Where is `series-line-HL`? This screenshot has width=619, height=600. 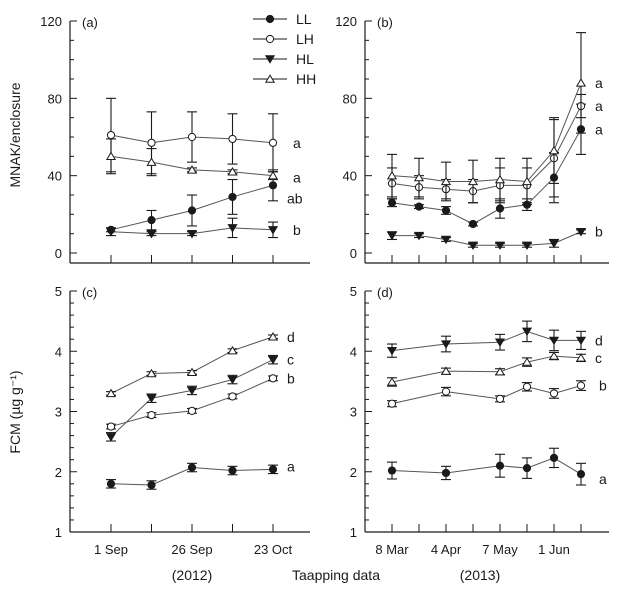
series-line-HL is located at coordinates (486, 341).